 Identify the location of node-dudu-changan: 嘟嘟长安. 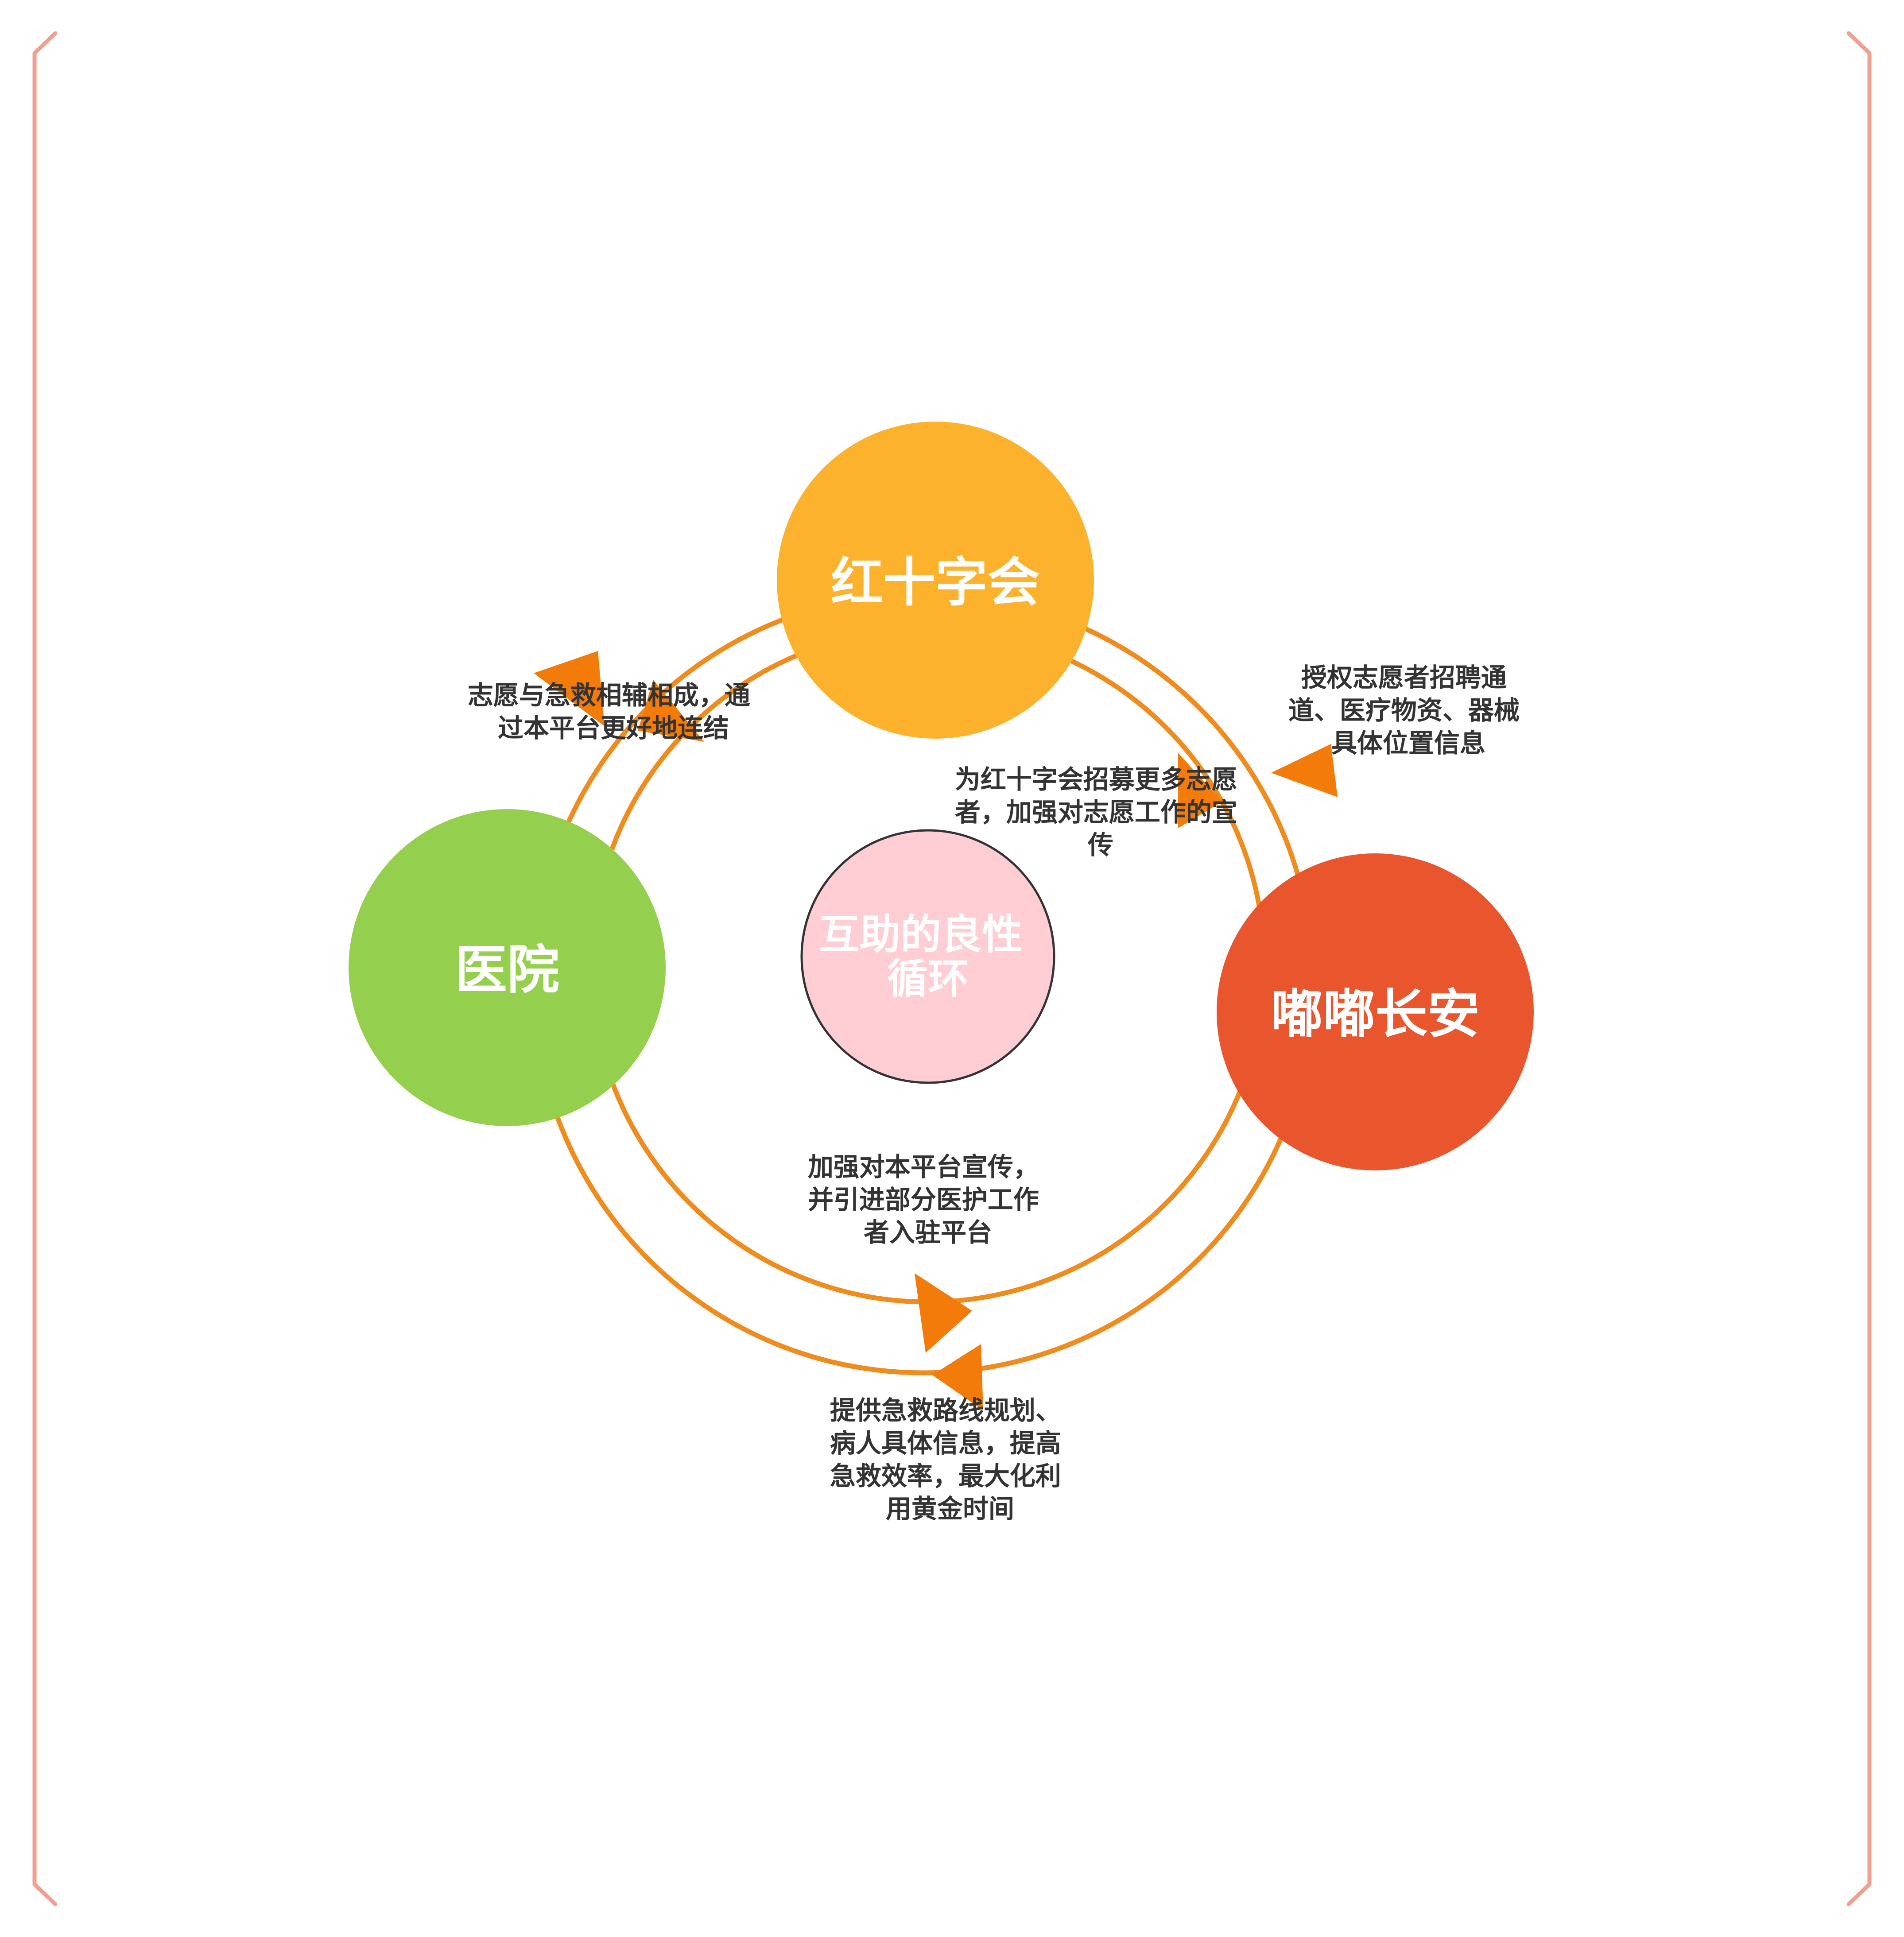
(1376, 1011).